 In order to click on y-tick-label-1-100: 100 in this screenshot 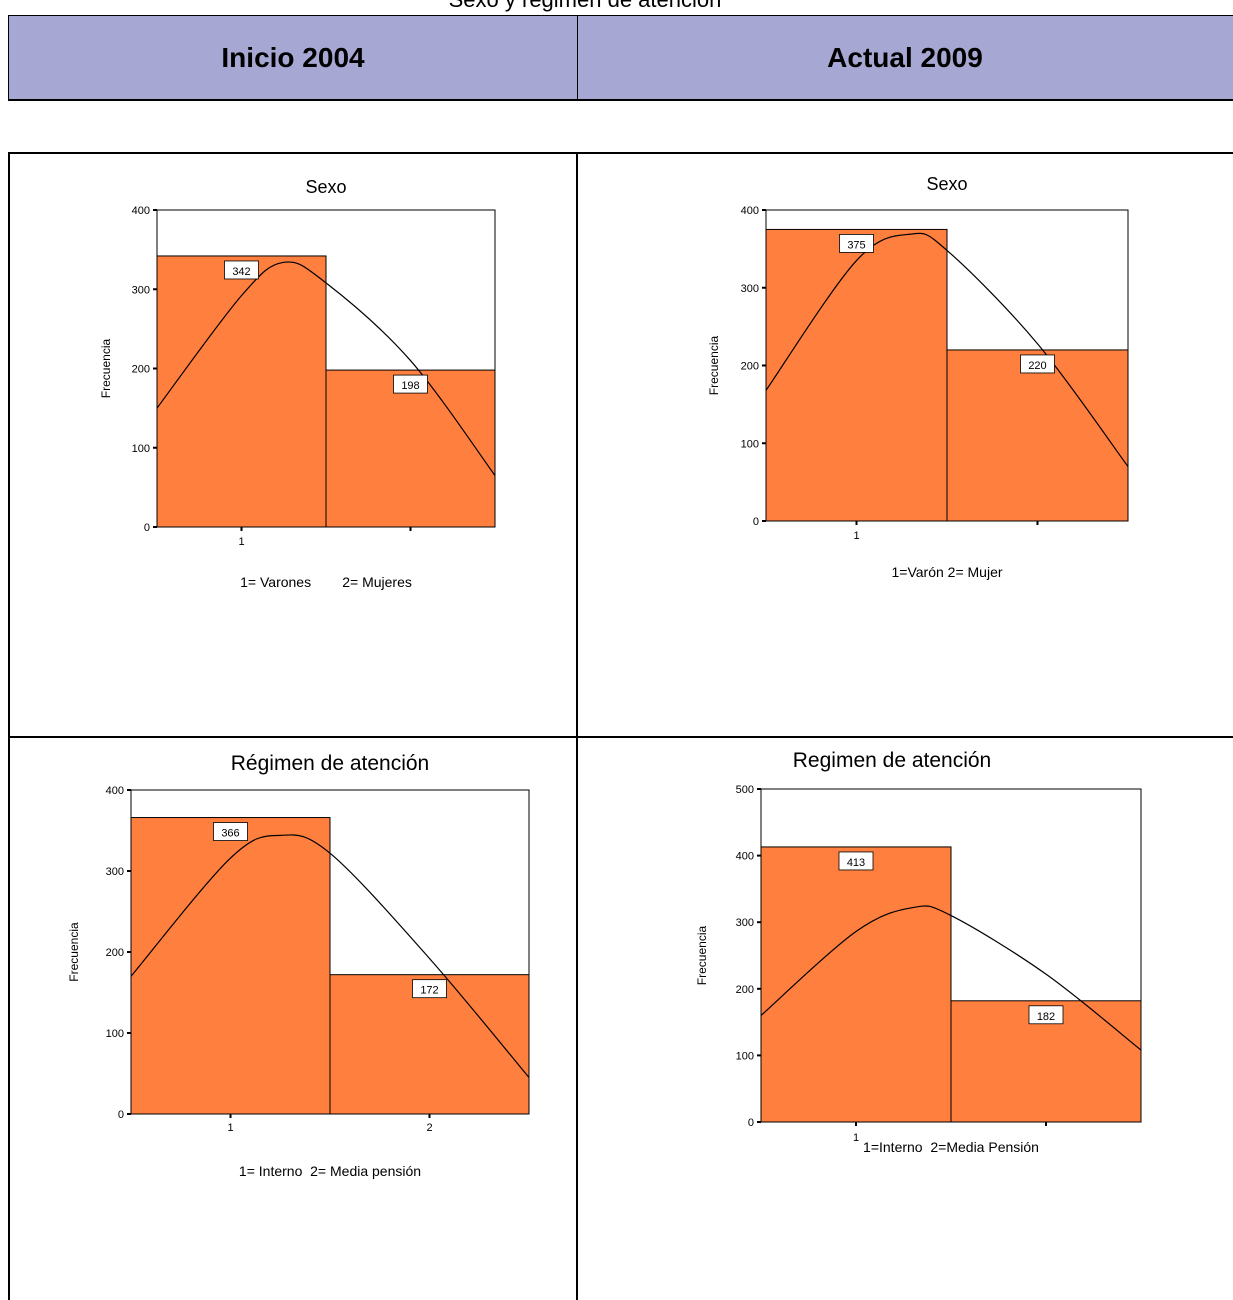, I will do `click(141, 449)`.